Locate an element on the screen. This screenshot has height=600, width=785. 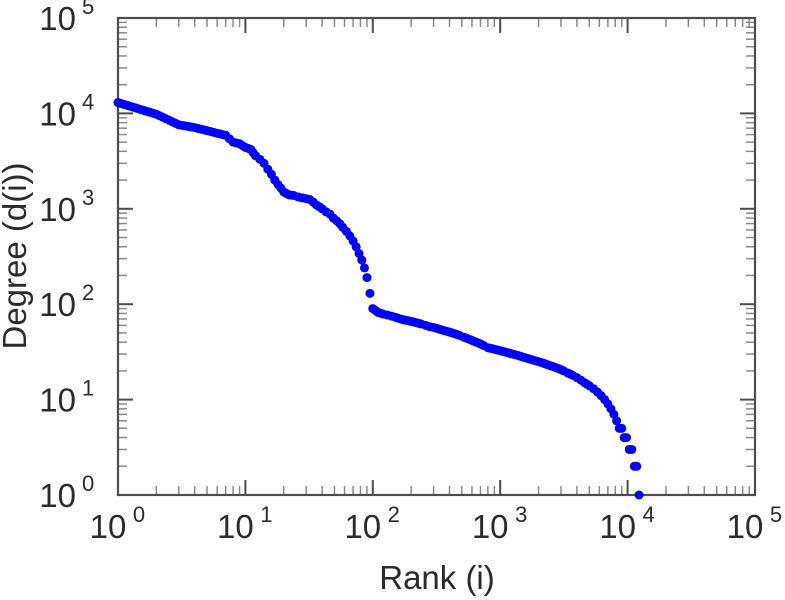
y-tick-label: 10 1 is located at coordinates (66, 397).